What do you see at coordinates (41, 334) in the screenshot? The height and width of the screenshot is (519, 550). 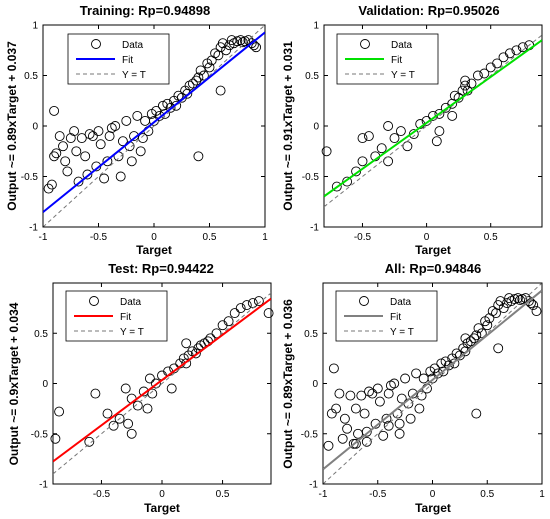 I see `y-tick-label: 0.5` at bounding box center [41, 334].